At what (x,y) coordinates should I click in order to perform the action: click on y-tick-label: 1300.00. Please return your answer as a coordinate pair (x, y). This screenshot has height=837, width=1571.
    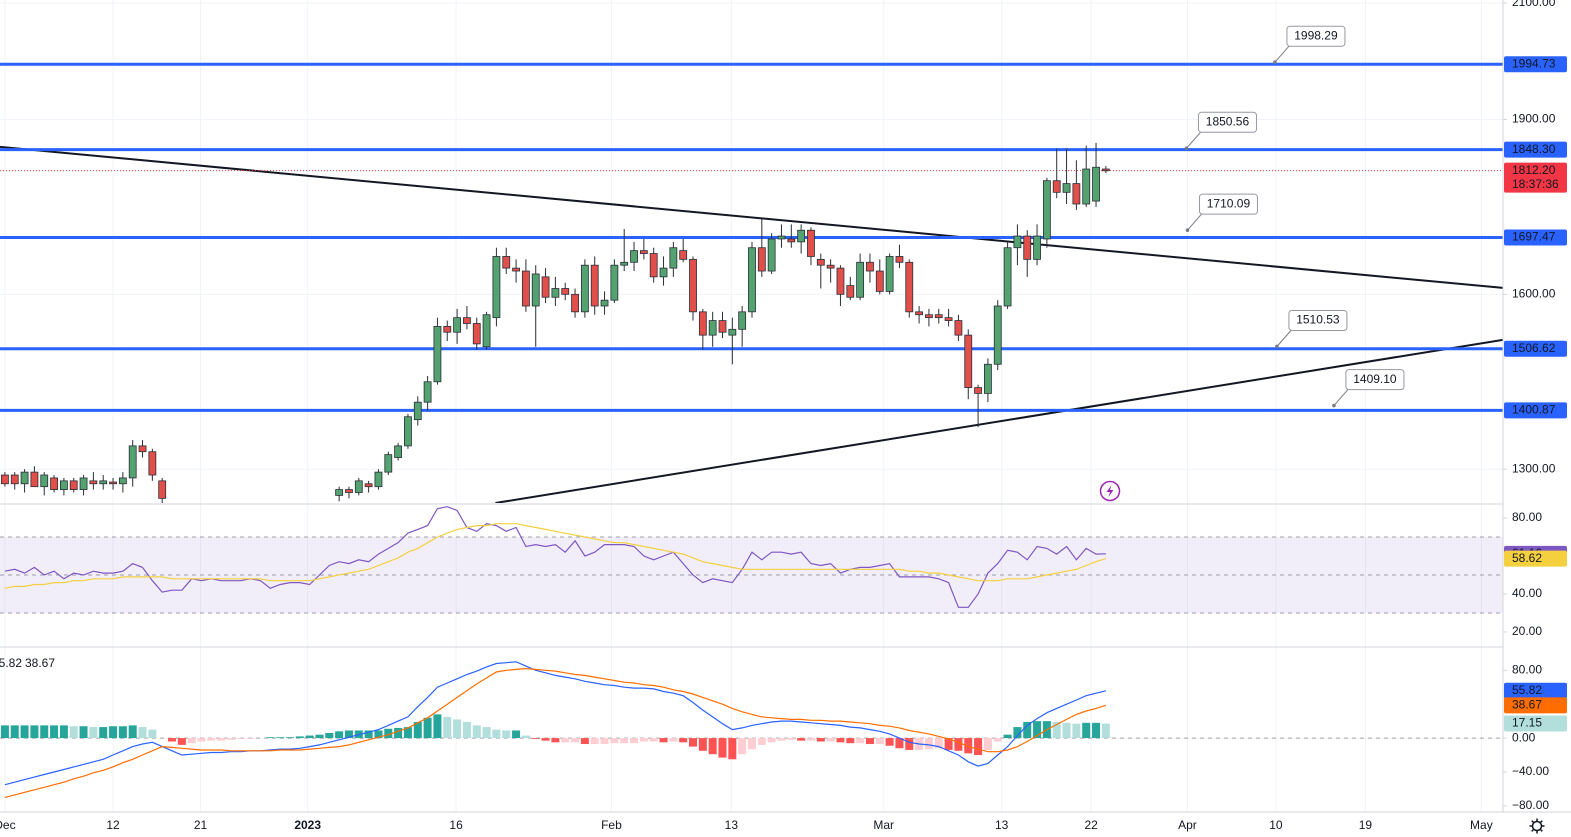
    Looking at the image, I should click on (1534, 468).